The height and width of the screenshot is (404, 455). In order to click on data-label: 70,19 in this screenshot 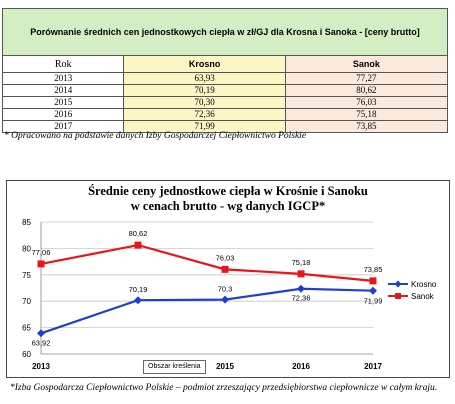, I will do `click(138, 289)`.